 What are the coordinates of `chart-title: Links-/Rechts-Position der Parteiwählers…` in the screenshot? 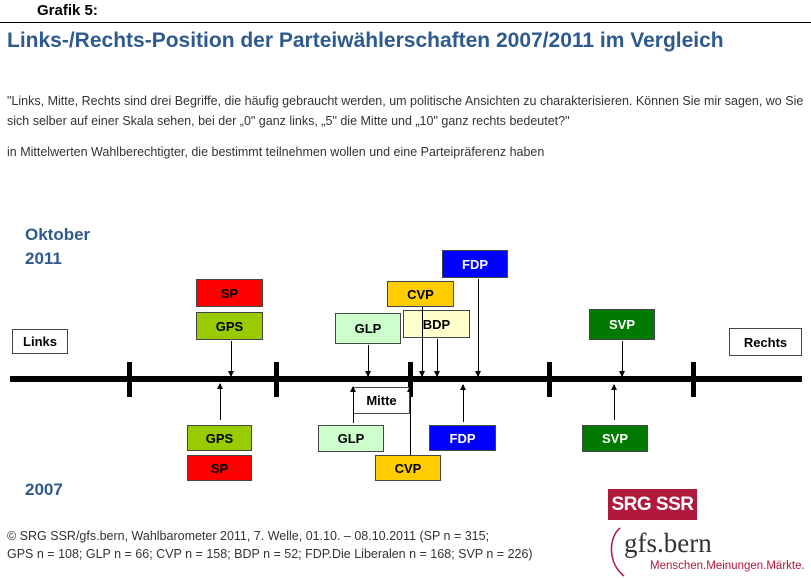 It's located at (365, 40).